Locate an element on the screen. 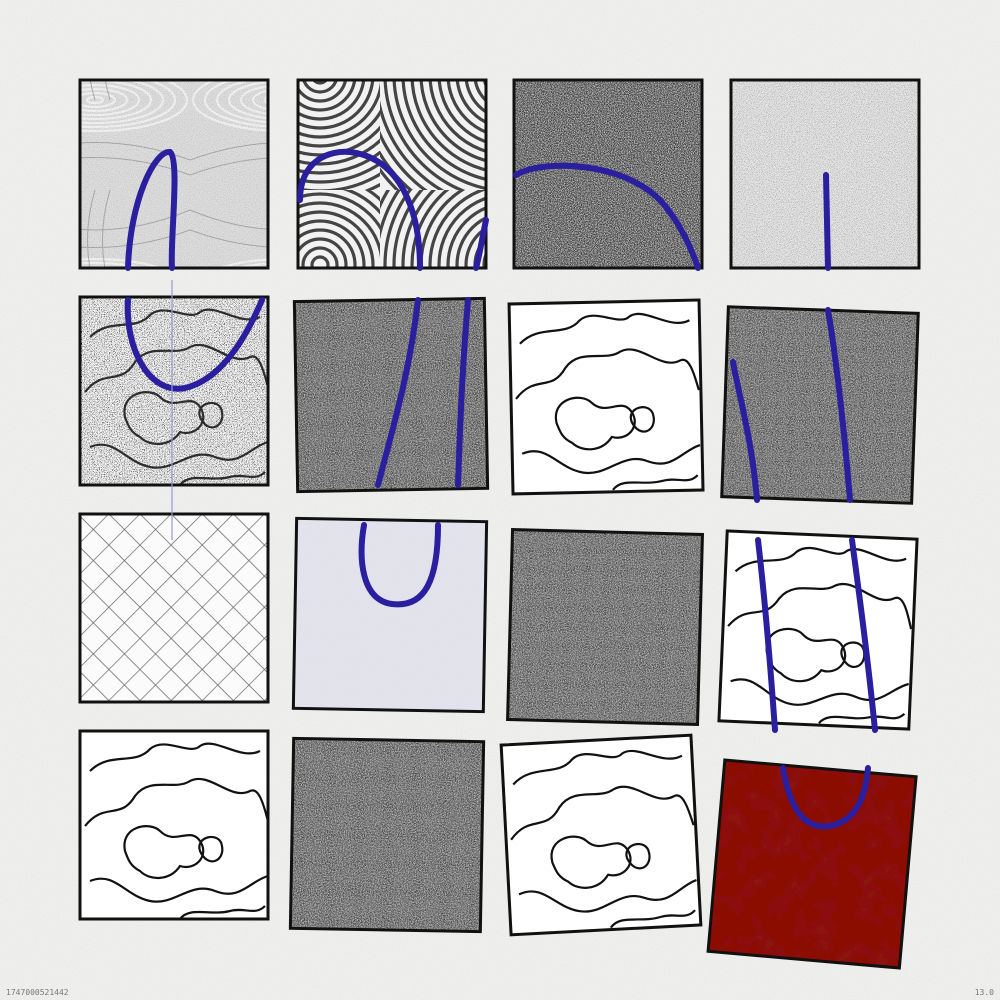  tile-r3-c3 is located at coordinates (605, 627).